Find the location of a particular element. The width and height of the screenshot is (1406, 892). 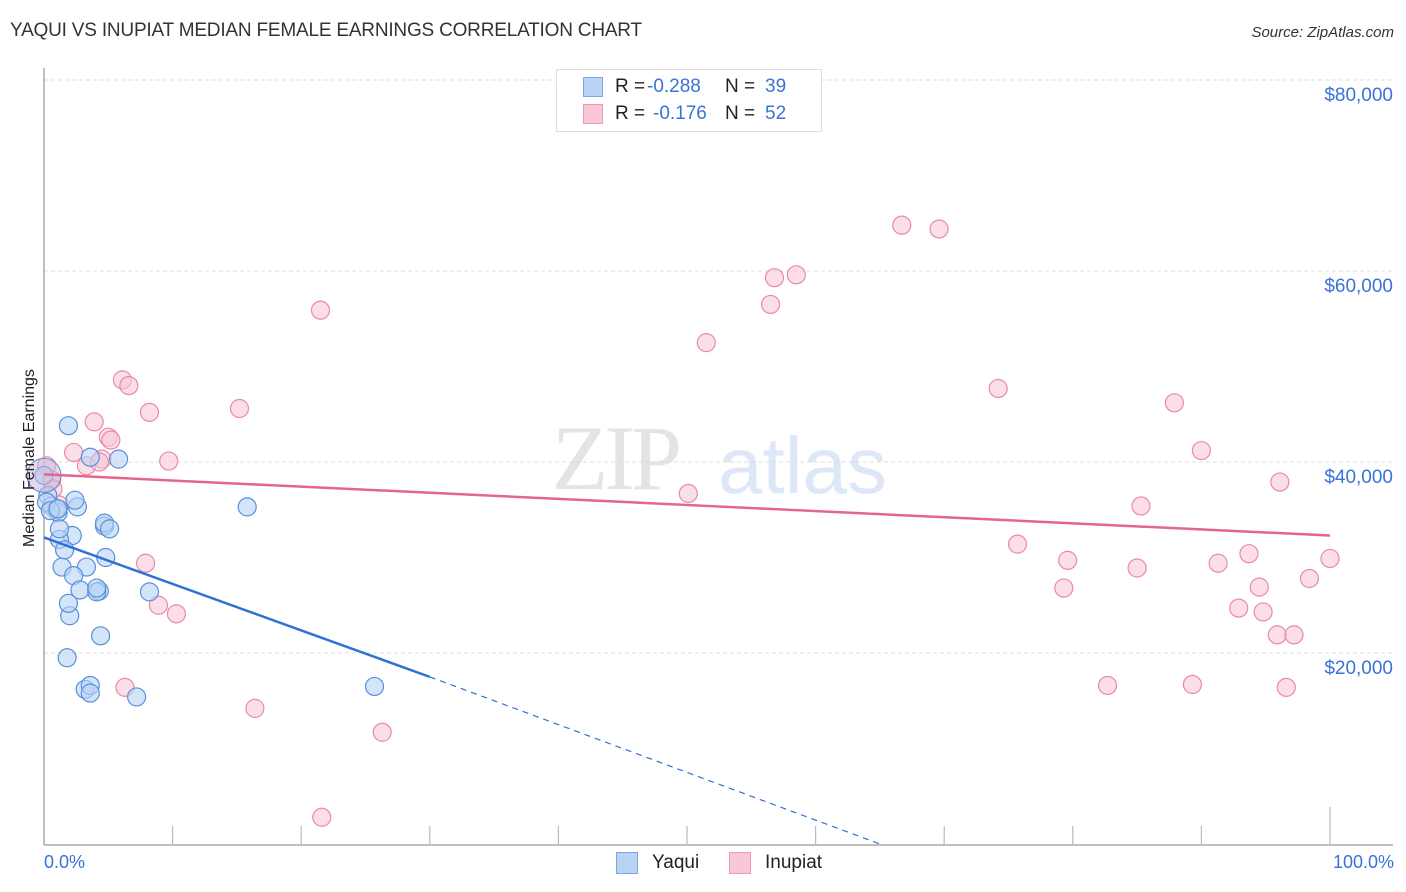

n-value: 52 is located at coordinates (776, 113).